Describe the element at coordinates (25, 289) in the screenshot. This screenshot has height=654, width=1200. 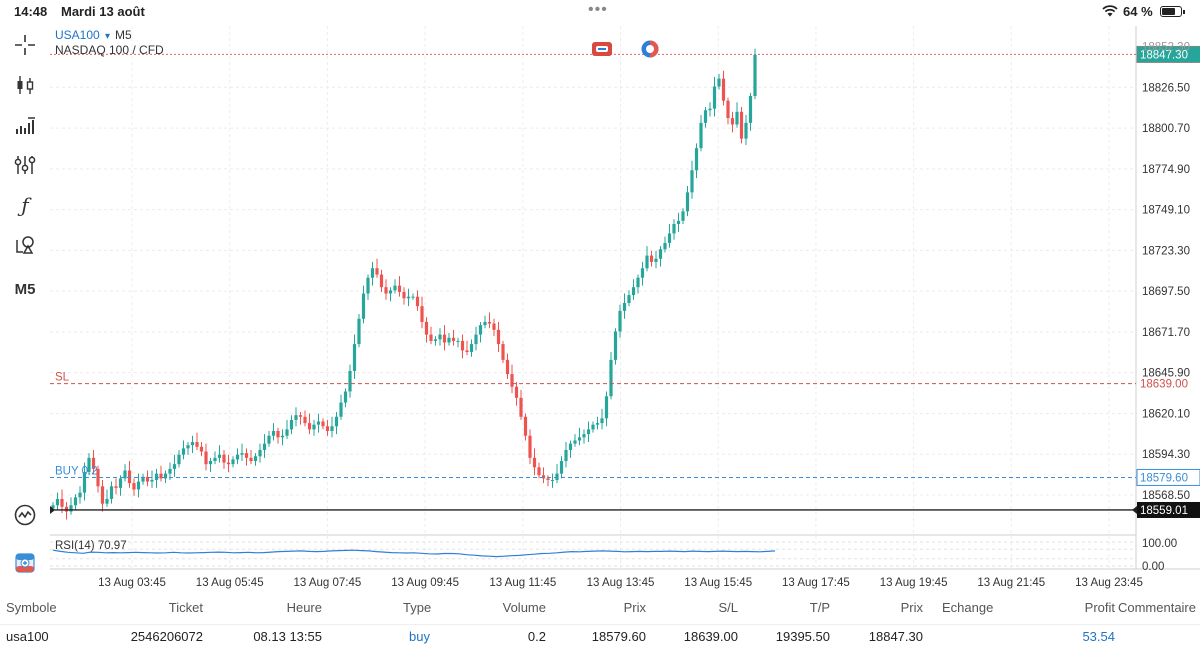
I see `timeframe-button: M5` at that location.